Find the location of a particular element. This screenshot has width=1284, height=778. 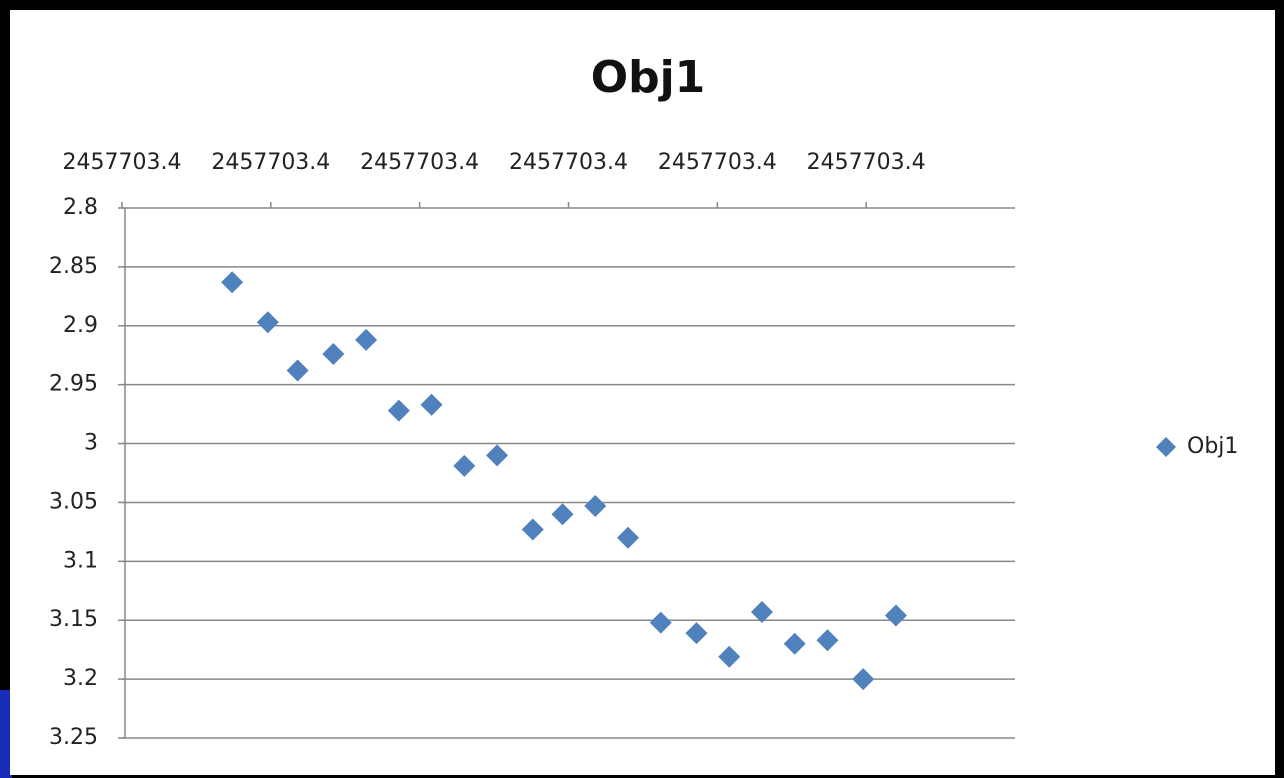

legend-marker is located at coordinates (1166, 447).